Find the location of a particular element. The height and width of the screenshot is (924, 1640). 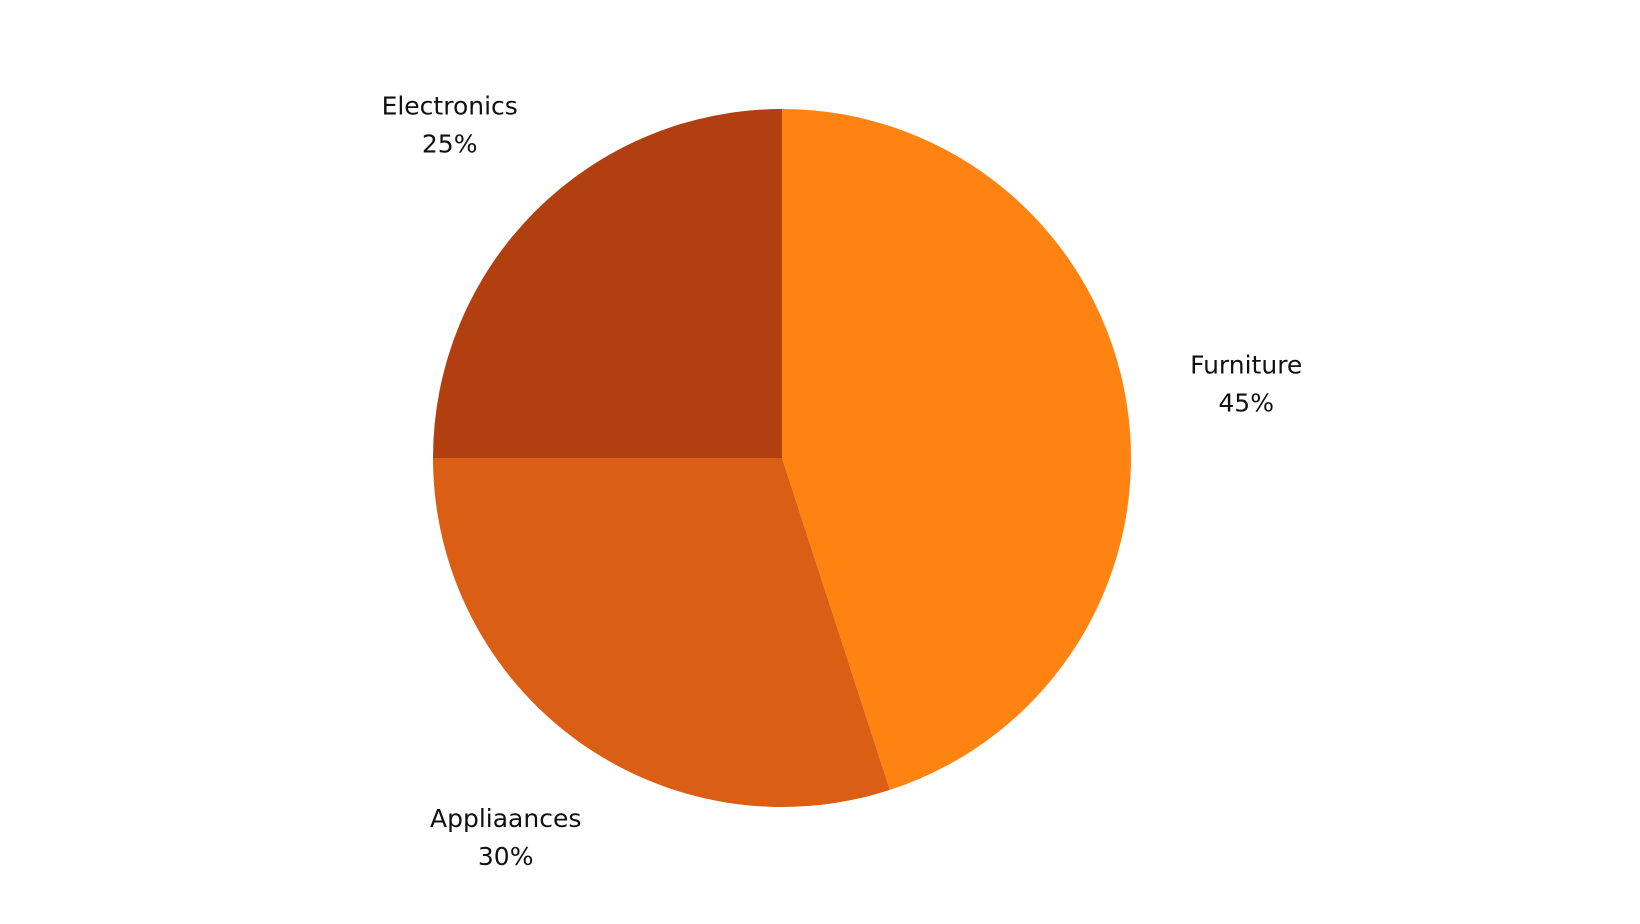

slice-label-electronics: Electronics is located at coordinates (450, 106).